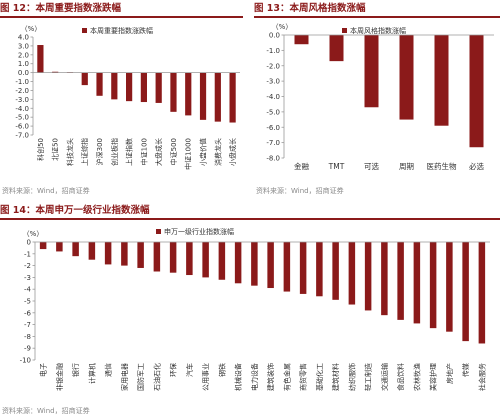  Describe the element at coordinates (273, 112) in the screenshot. I see `fig13-y-tick-label: -5.0` at that location.